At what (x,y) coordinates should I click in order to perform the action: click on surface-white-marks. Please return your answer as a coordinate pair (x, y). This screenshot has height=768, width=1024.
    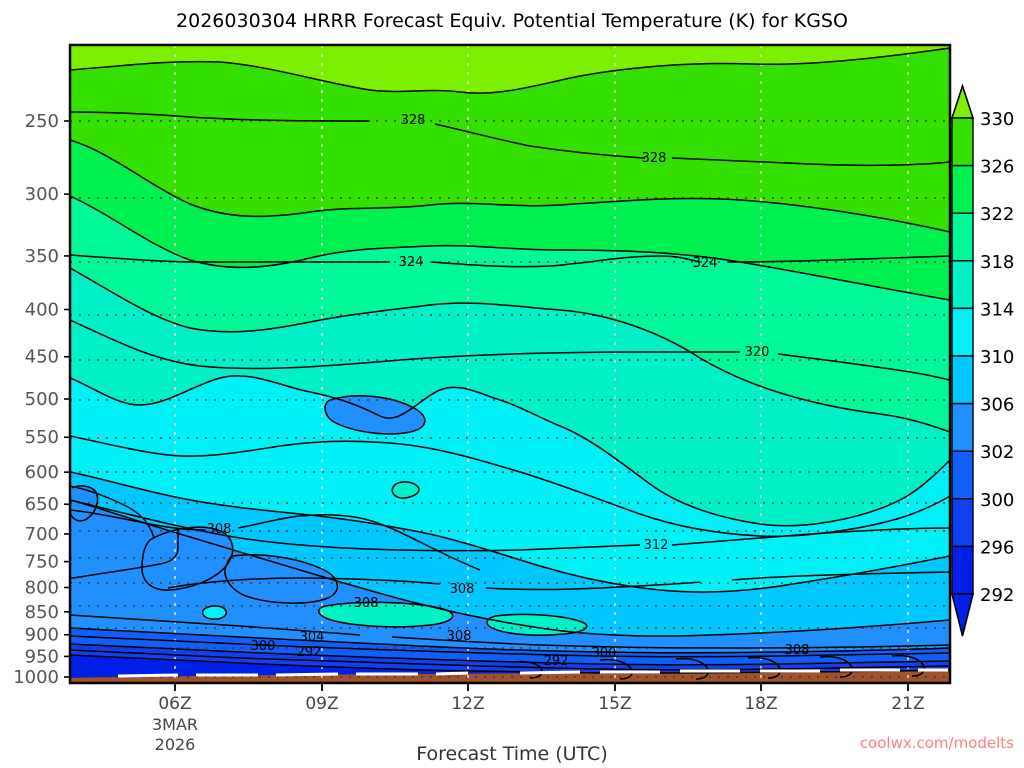
    Looking at the image, I should click on (532, 673).